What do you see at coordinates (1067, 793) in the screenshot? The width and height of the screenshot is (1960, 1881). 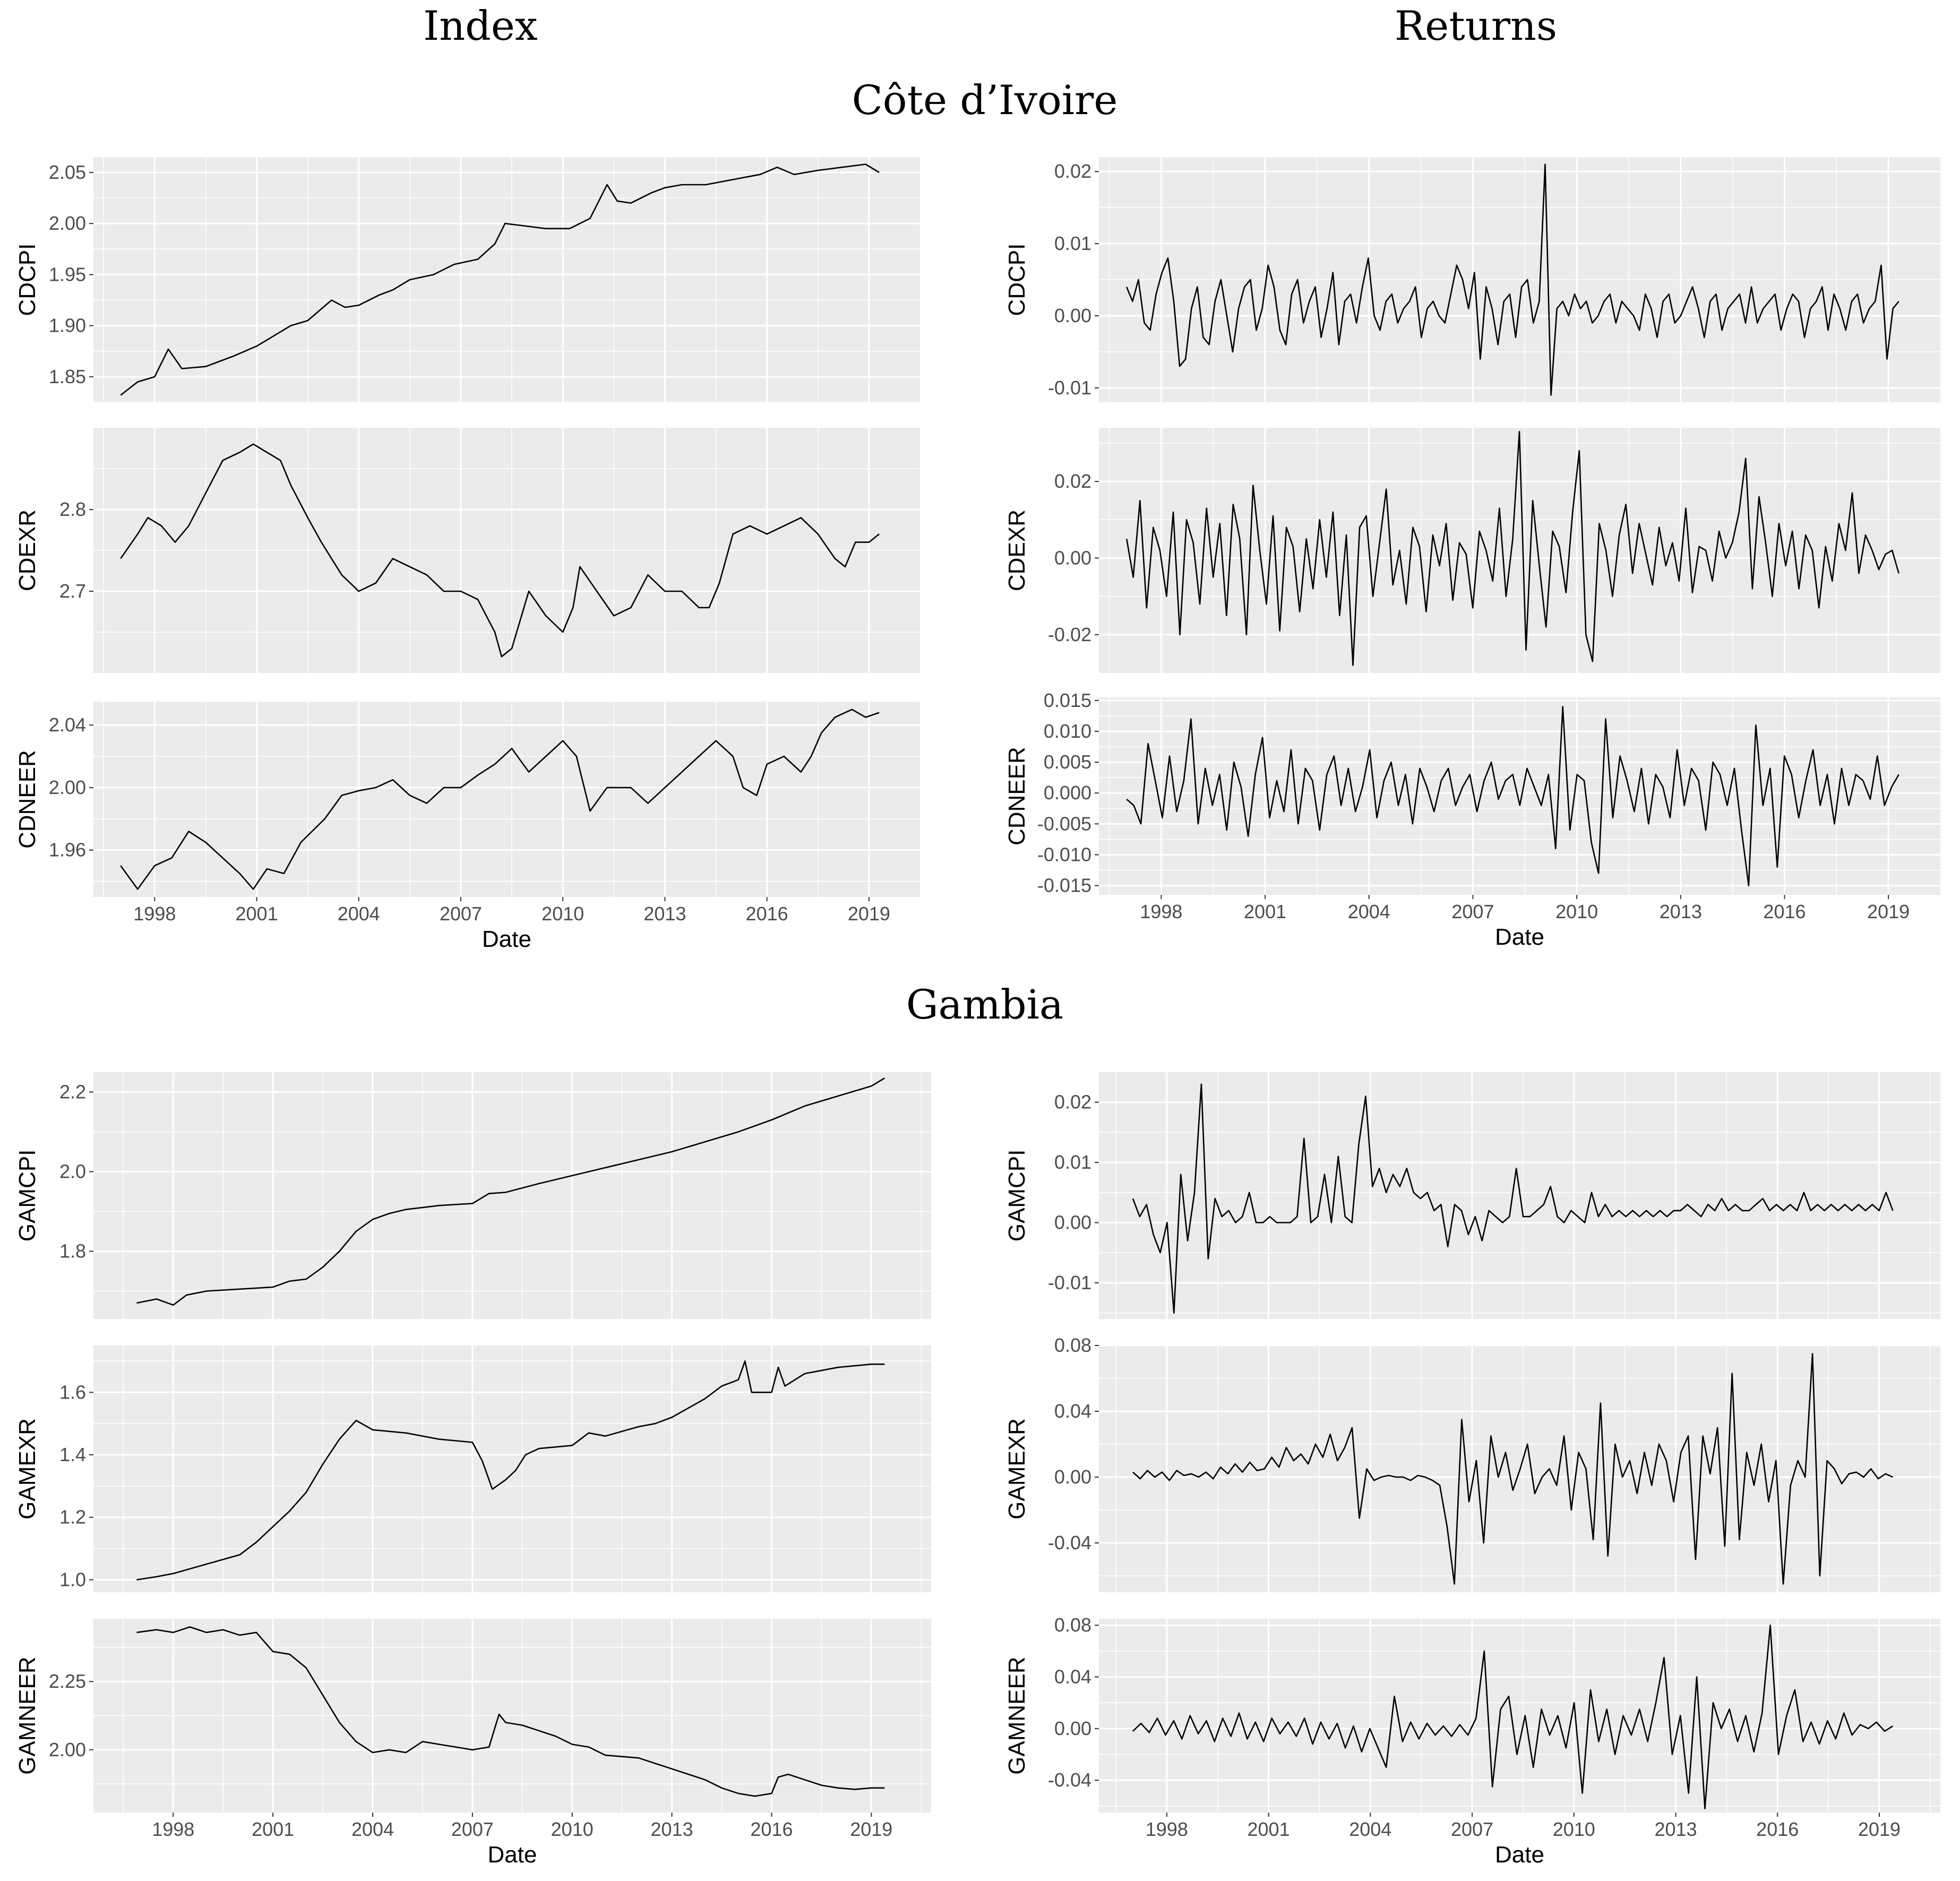 I see `y-tick-label: 0.000` at bounding box center [1067, 793].